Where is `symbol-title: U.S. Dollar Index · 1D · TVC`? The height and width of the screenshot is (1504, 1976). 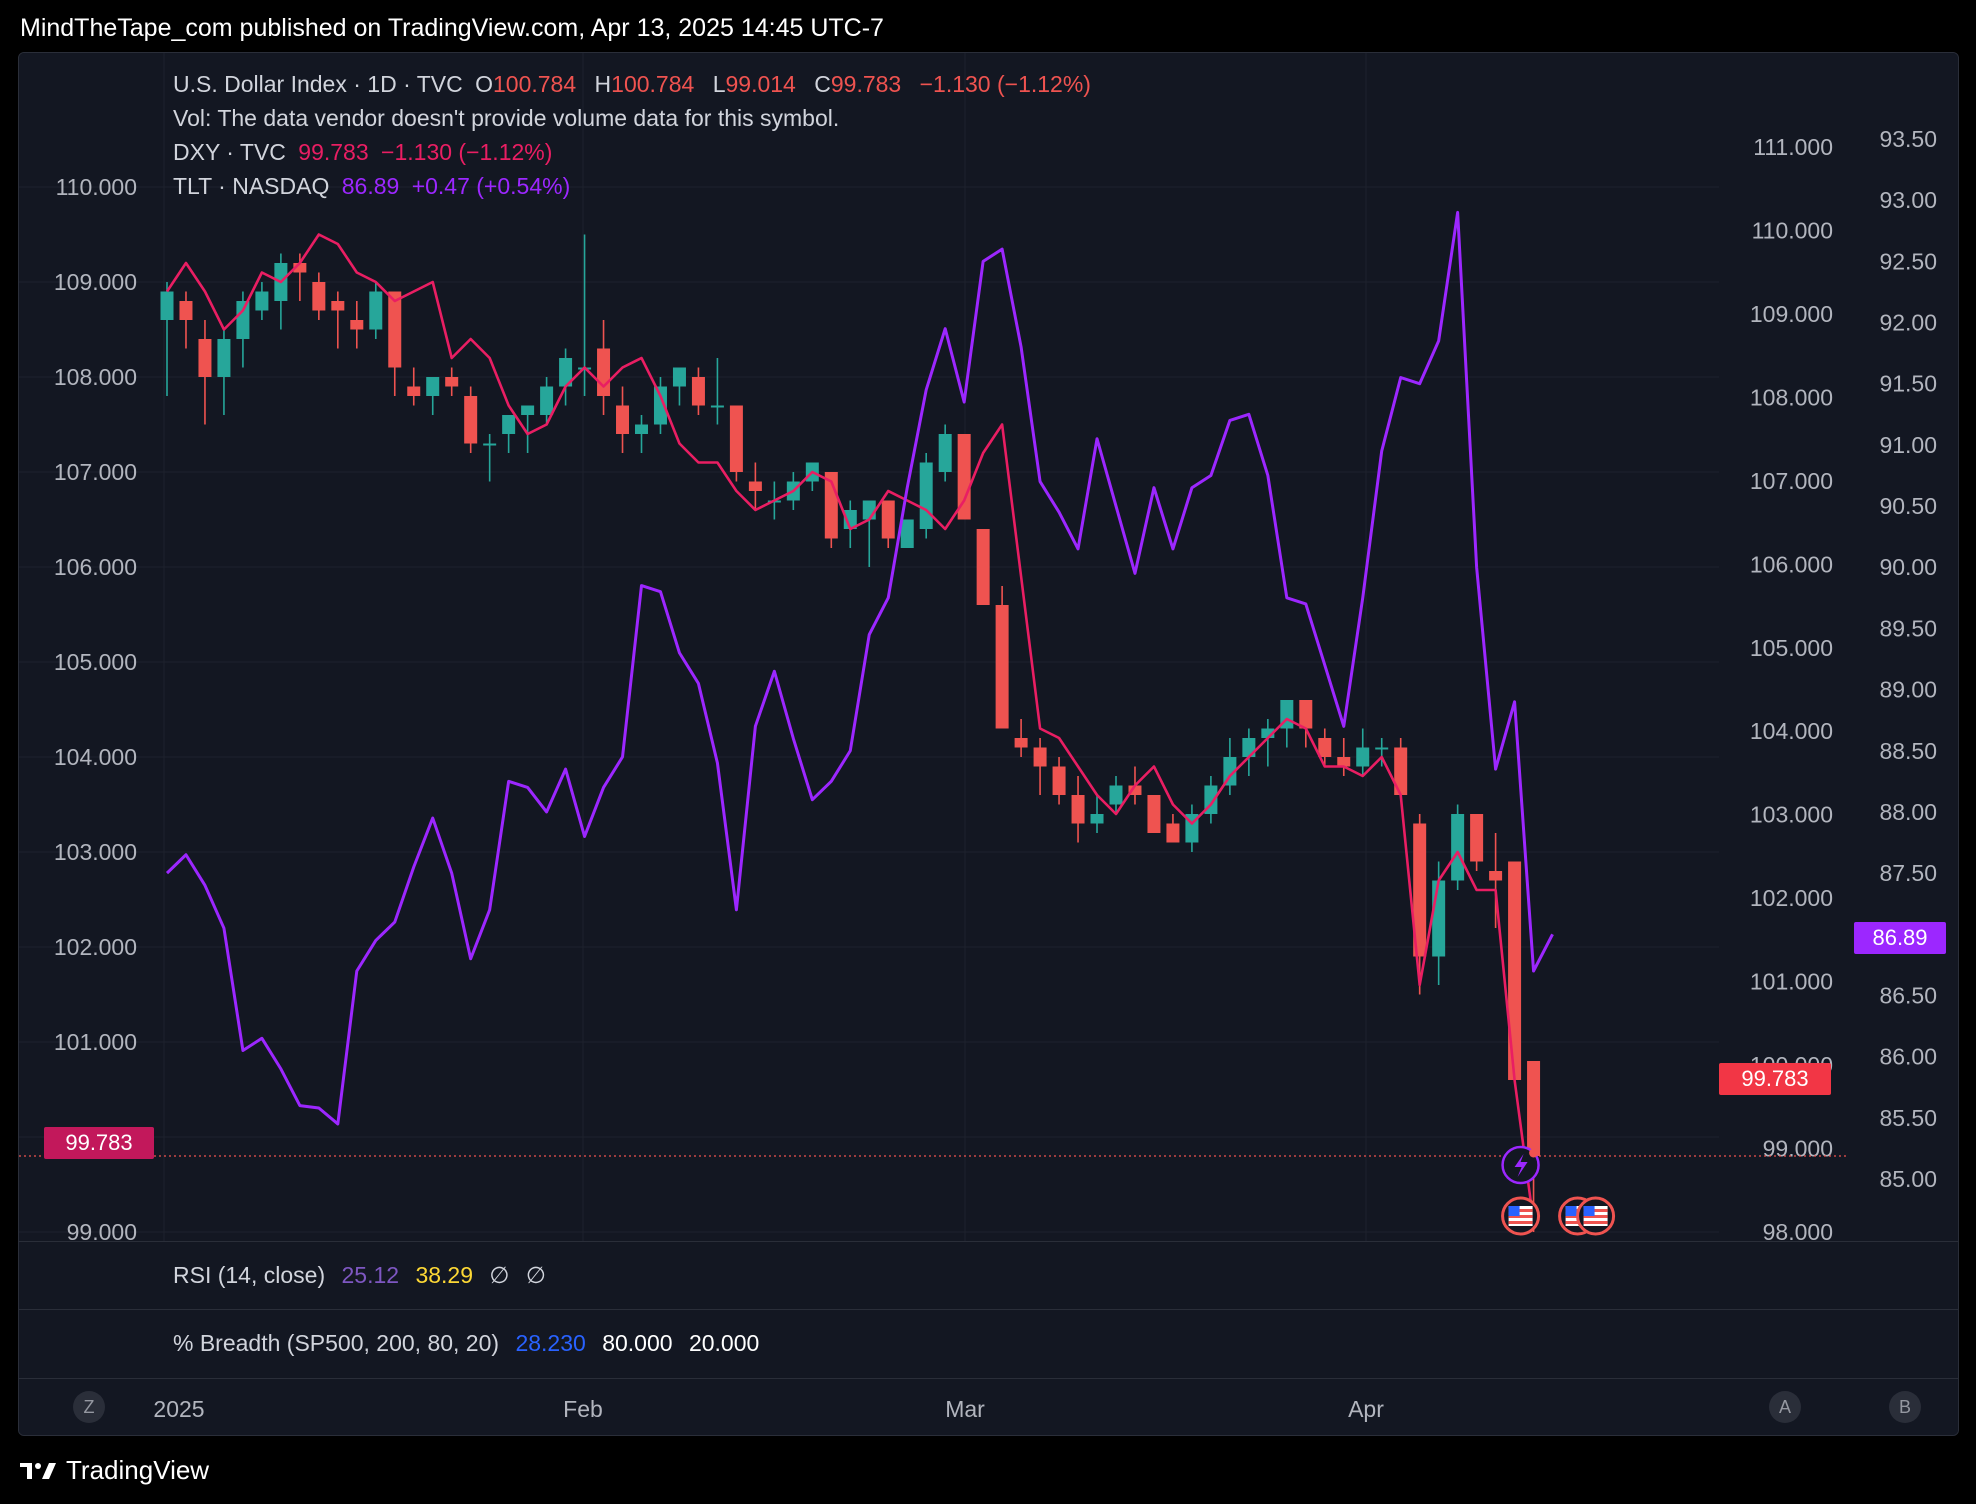
symbol-title: U.S. Dollar Index · 1D · TVC is located at coordinates (318, 84).